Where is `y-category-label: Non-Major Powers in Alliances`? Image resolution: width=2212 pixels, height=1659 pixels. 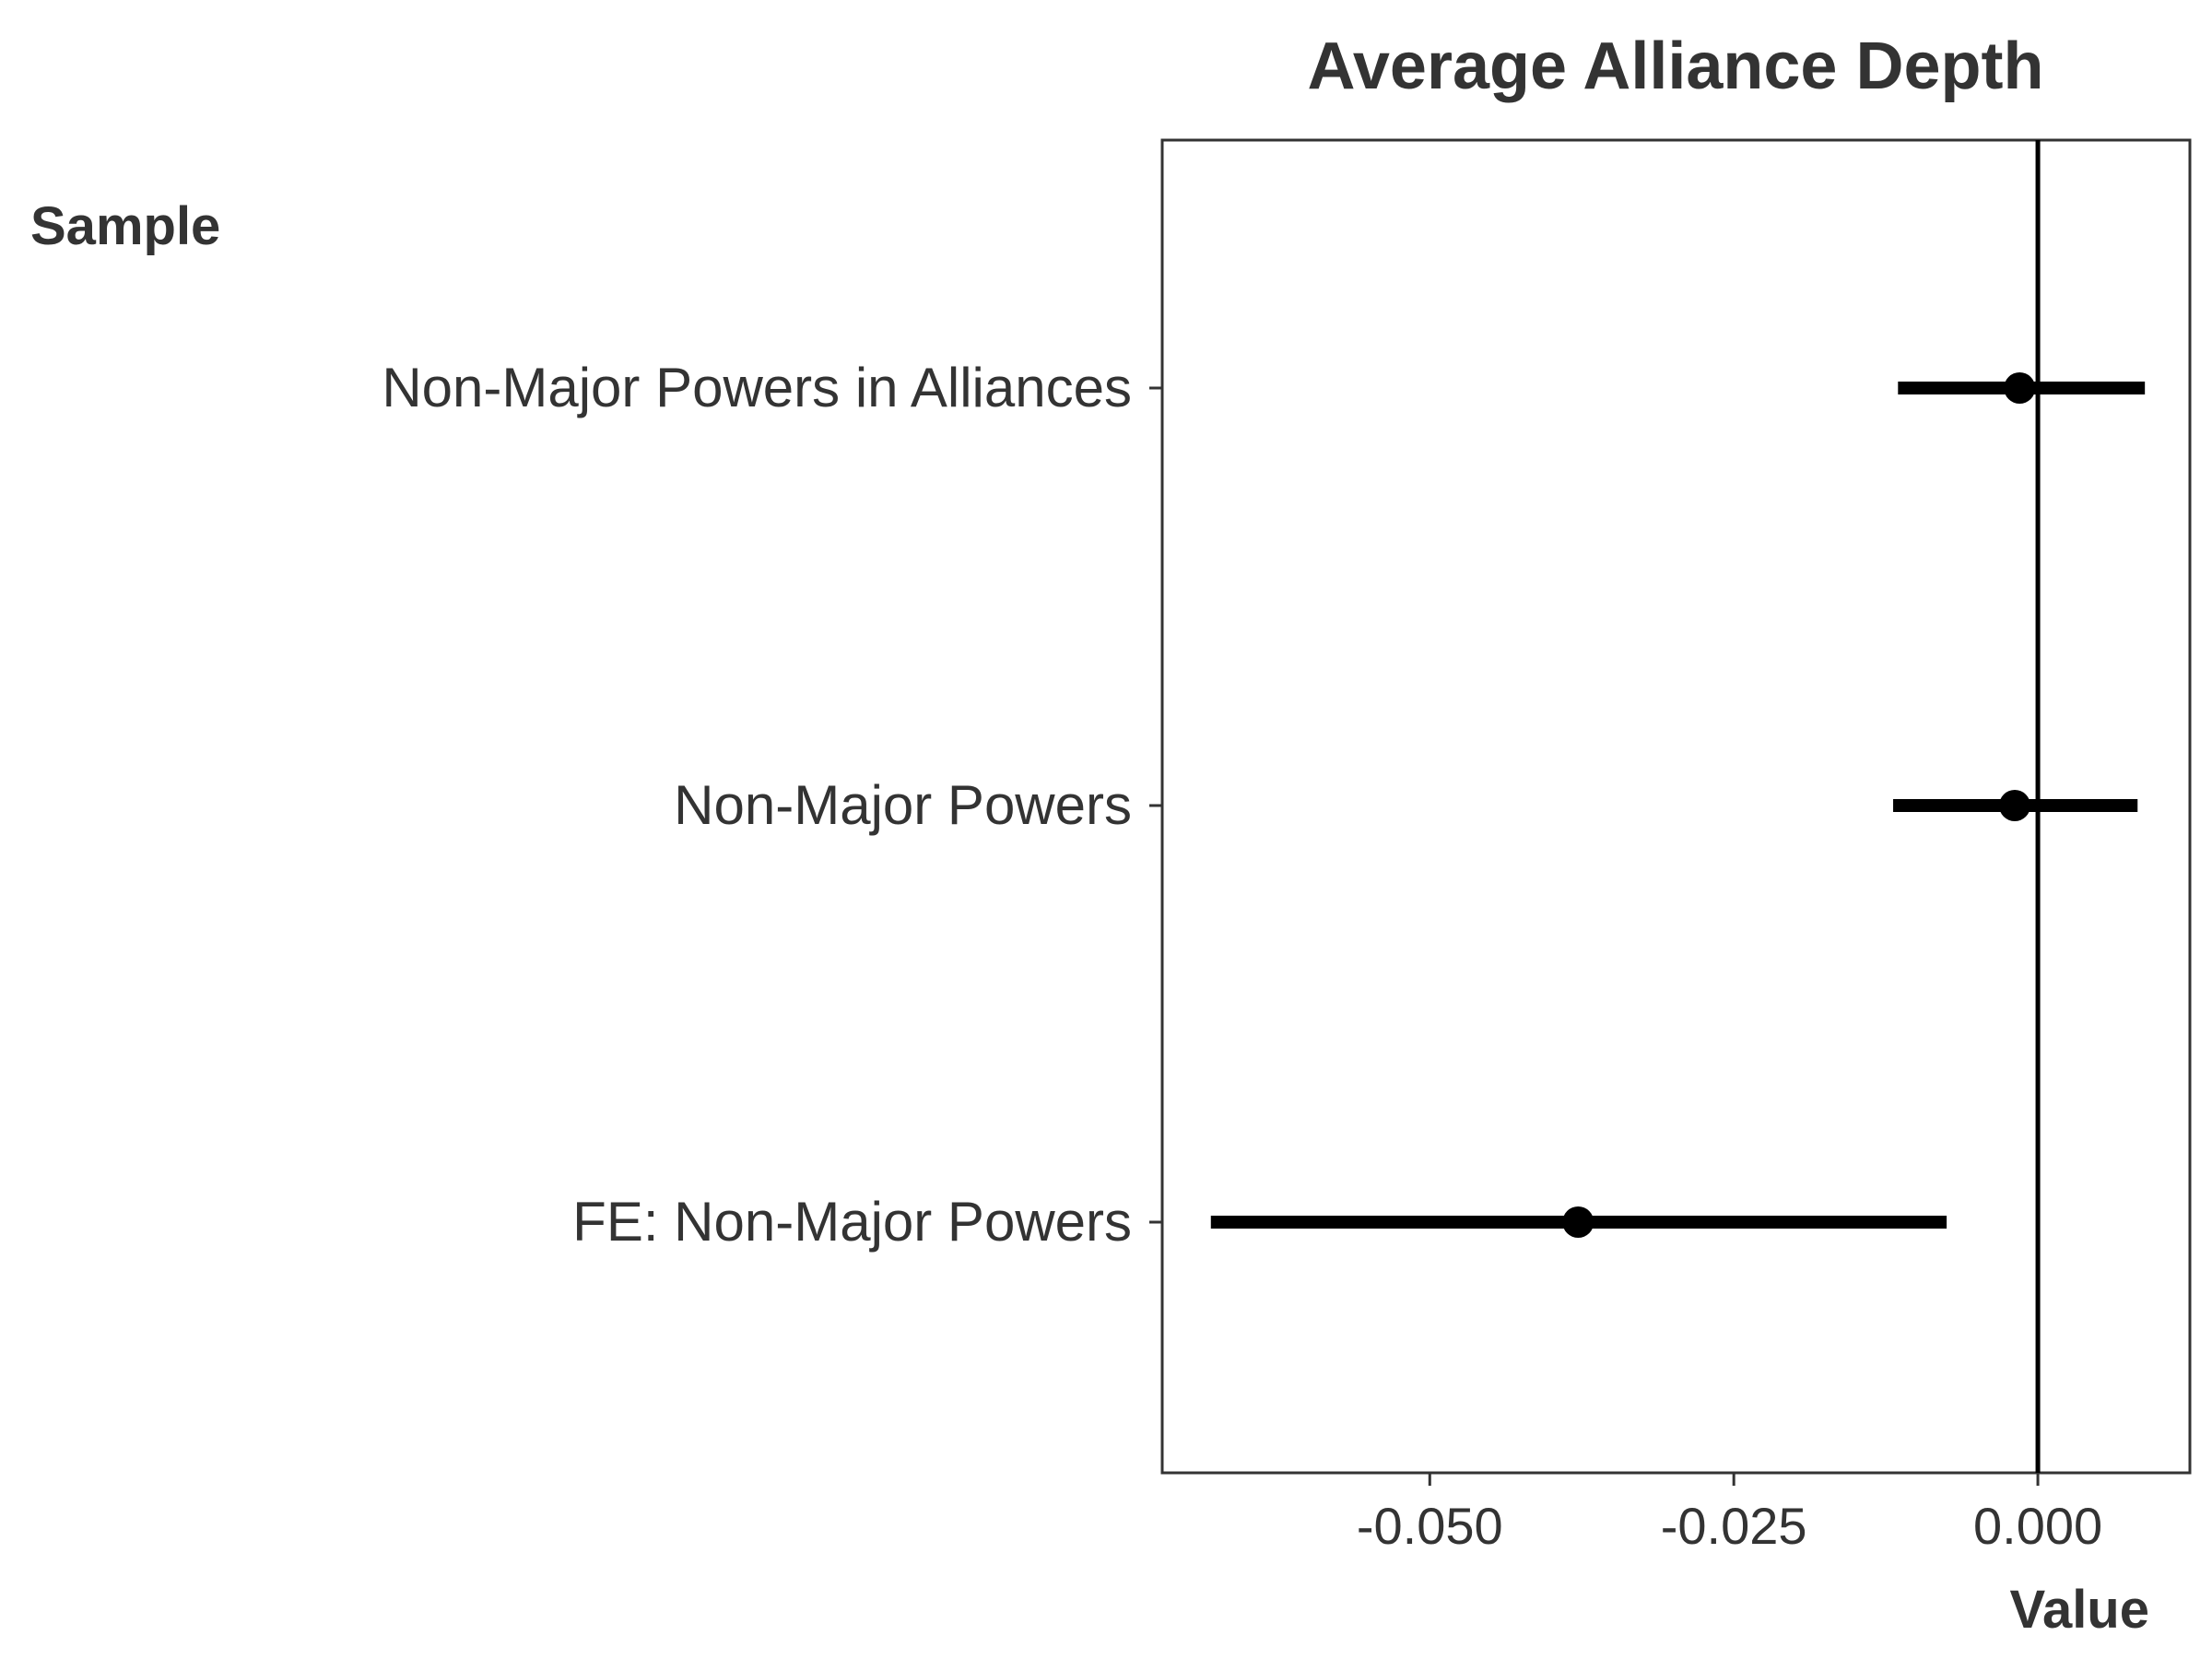 y-category-label: Non-Major Powers in Alliances is located at coordinates (757, 387).